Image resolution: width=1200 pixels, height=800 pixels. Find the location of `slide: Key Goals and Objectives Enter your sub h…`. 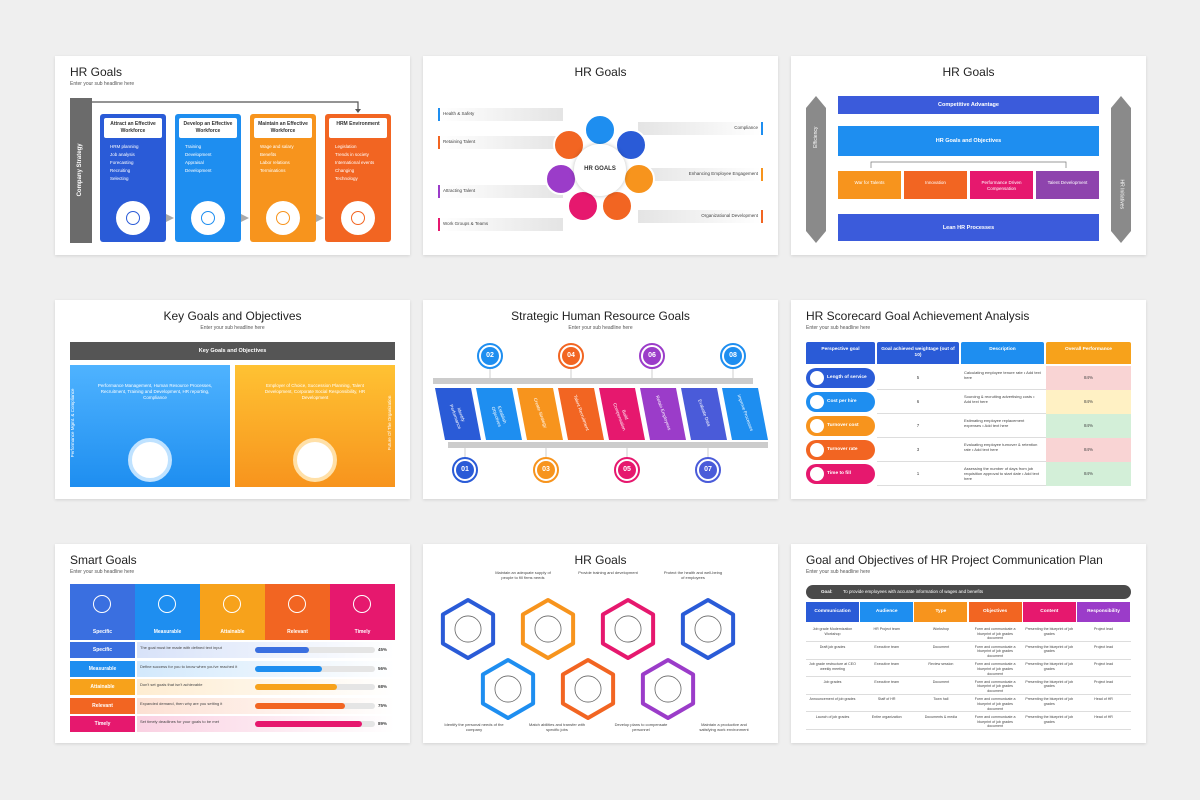

slide: Key Goals and Objectives Enter your sub h… is located at coordinates (232, 399).